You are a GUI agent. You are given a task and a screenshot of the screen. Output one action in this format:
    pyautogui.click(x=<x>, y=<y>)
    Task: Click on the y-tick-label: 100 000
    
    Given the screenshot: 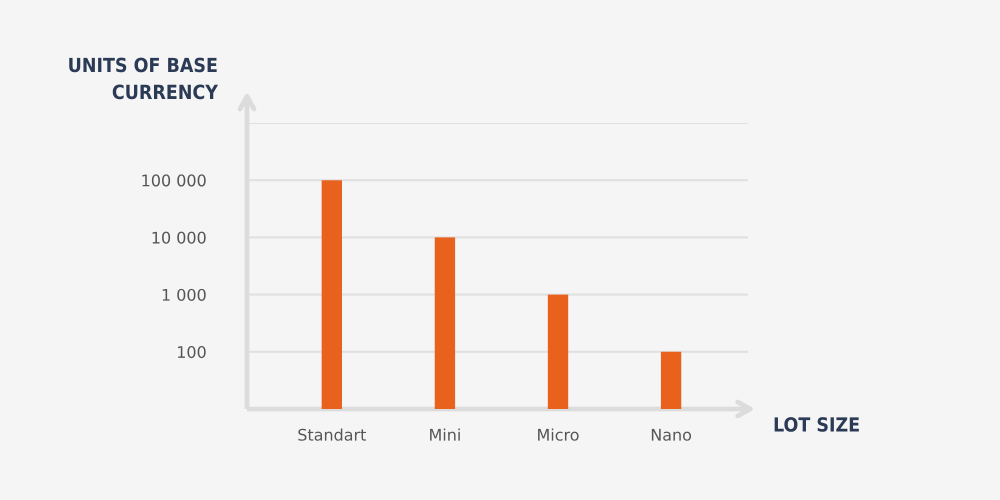 What is the action you would take?
    pyautogui.click(x=174, y=180)
    